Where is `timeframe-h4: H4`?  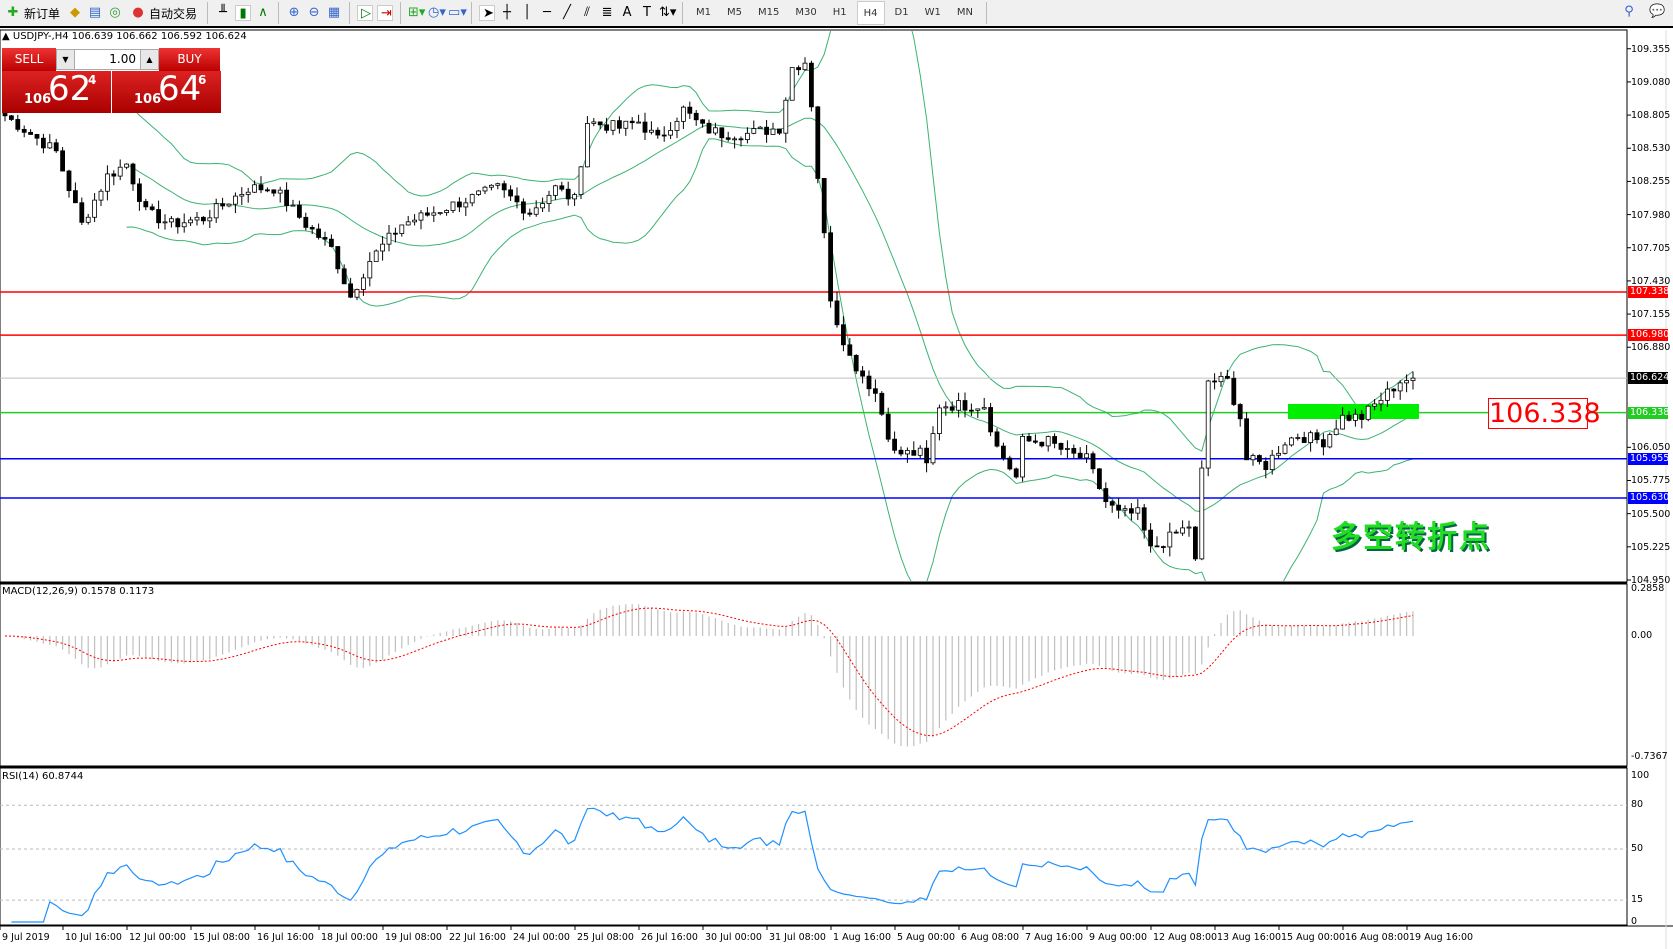
timeframe-h4: H4 is located at coordinates (870, 13).